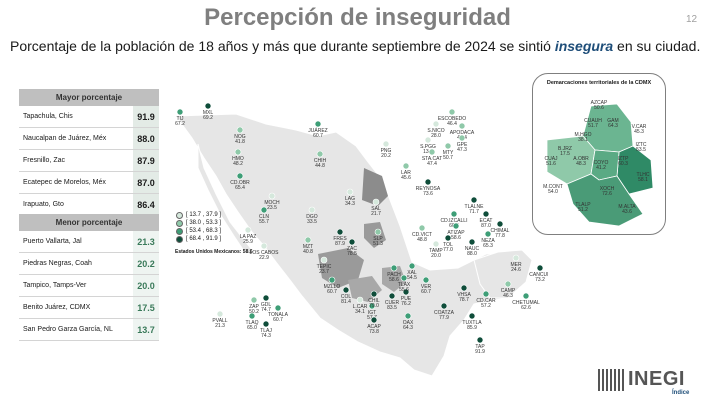 Image resolution: width=715 pixels, height=402 pixels. Describe the element at coordinates (376, 214) in the screenshot. I see `city-value-label: 21.7` at that location.